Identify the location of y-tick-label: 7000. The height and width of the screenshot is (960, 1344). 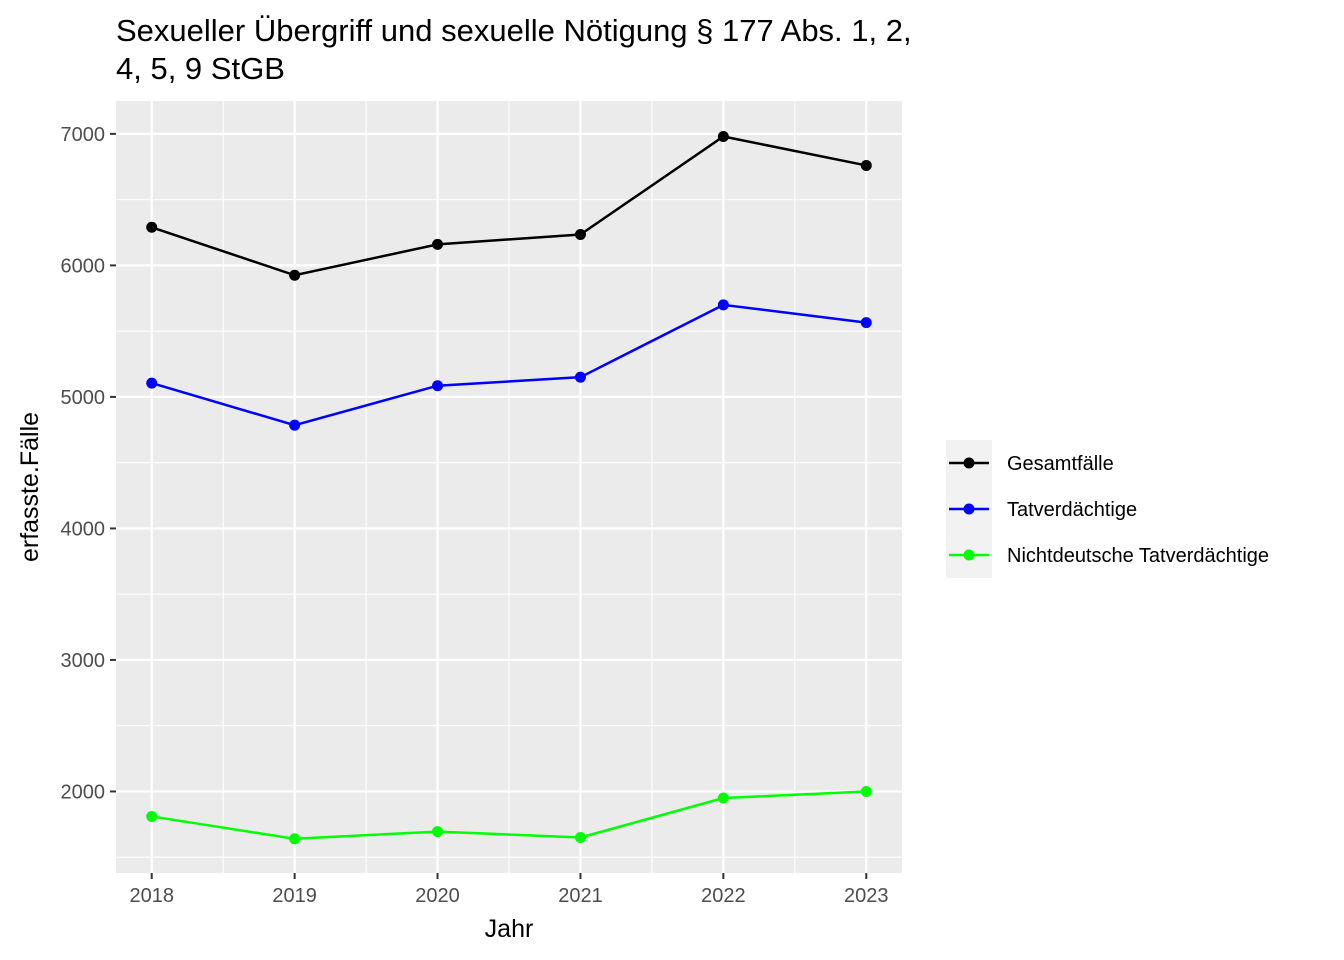
(83, 135).